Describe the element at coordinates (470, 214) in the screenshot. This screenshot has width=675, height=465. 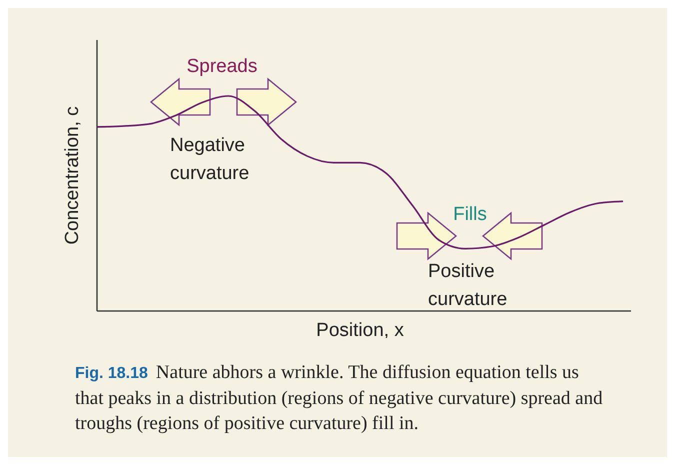
I see `annotation: Fills` at that location.